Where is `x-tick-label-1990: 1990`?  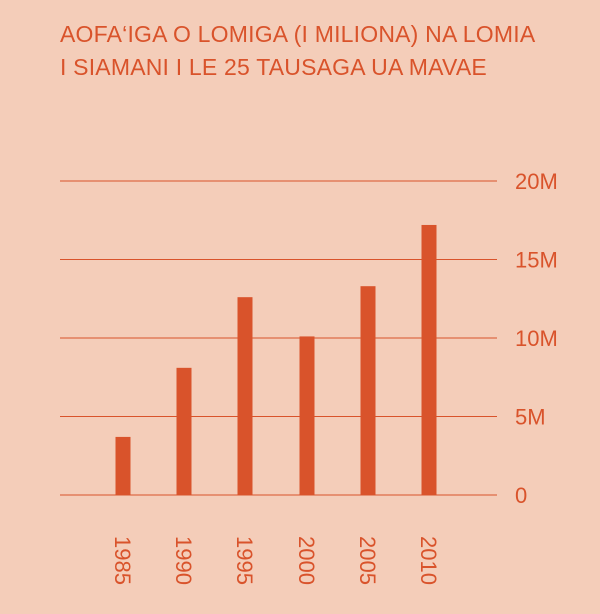 x-tick-label-1990: 1990 is located at coordinates (183, 560).